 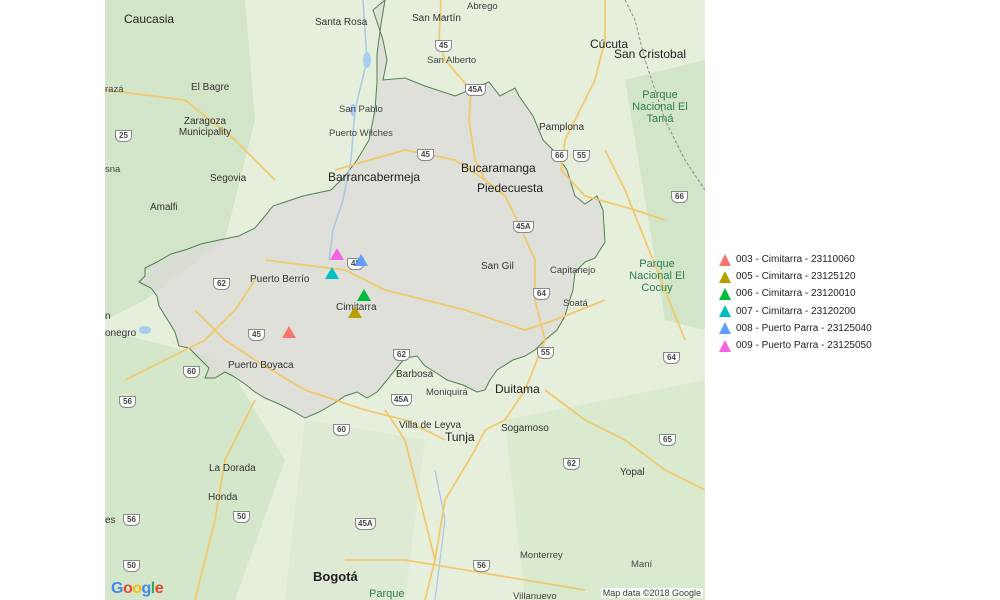 I want to click on place-caucasia: Caucasia, so click(x=149, y=19).